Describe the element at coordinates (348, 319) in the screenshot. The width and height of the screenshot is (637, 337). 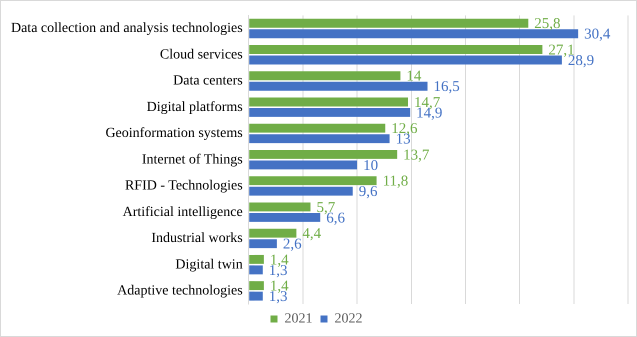
I see `legend-label: 2022` at that location.